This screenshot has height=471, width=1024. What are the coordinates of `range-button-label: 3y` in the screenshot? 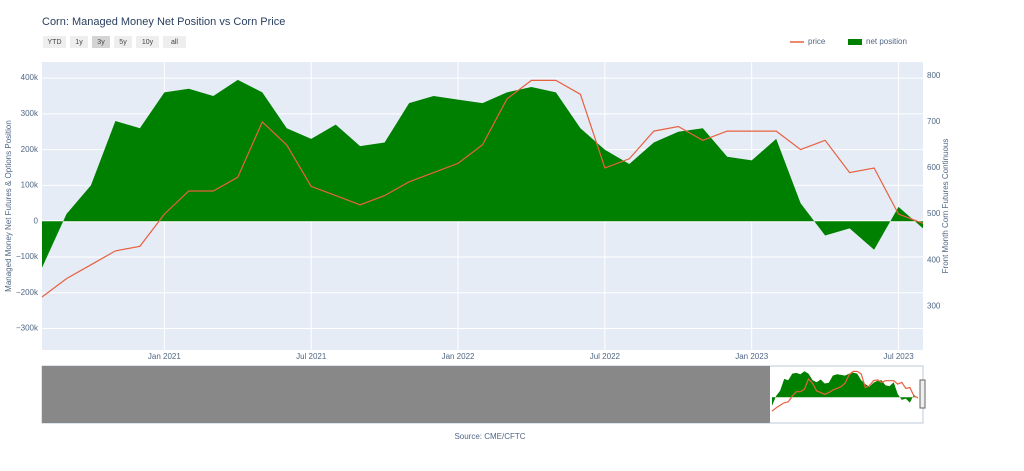 It's located at (101, 42).